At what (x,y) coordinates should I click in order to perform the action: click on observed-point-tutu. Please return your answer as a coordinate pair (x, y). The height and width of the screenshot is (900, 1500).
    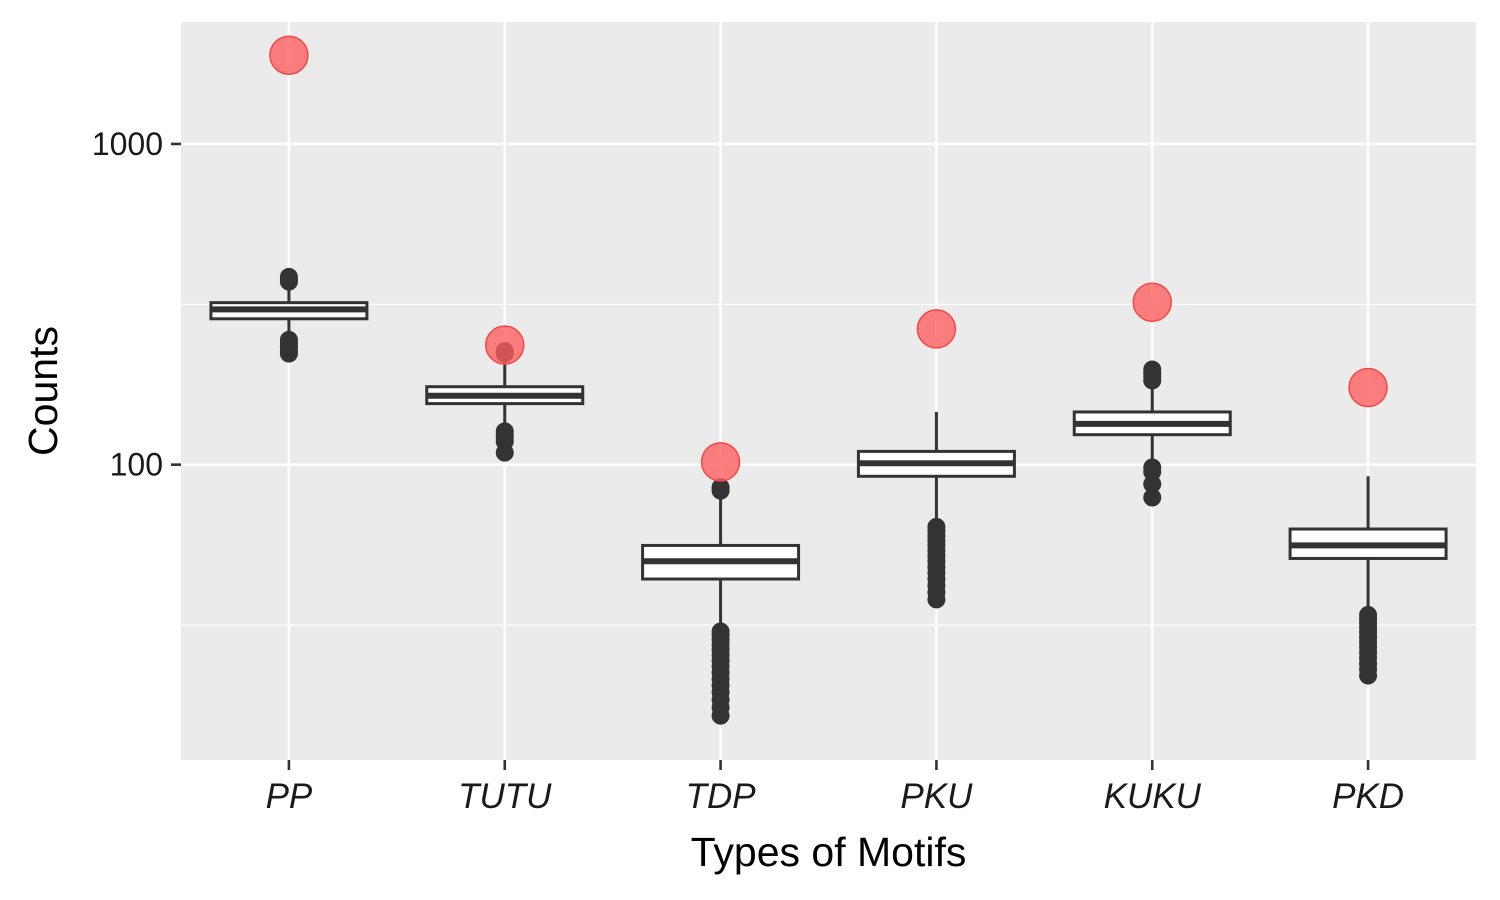
    Looking at the image, I should click on (505, 345).